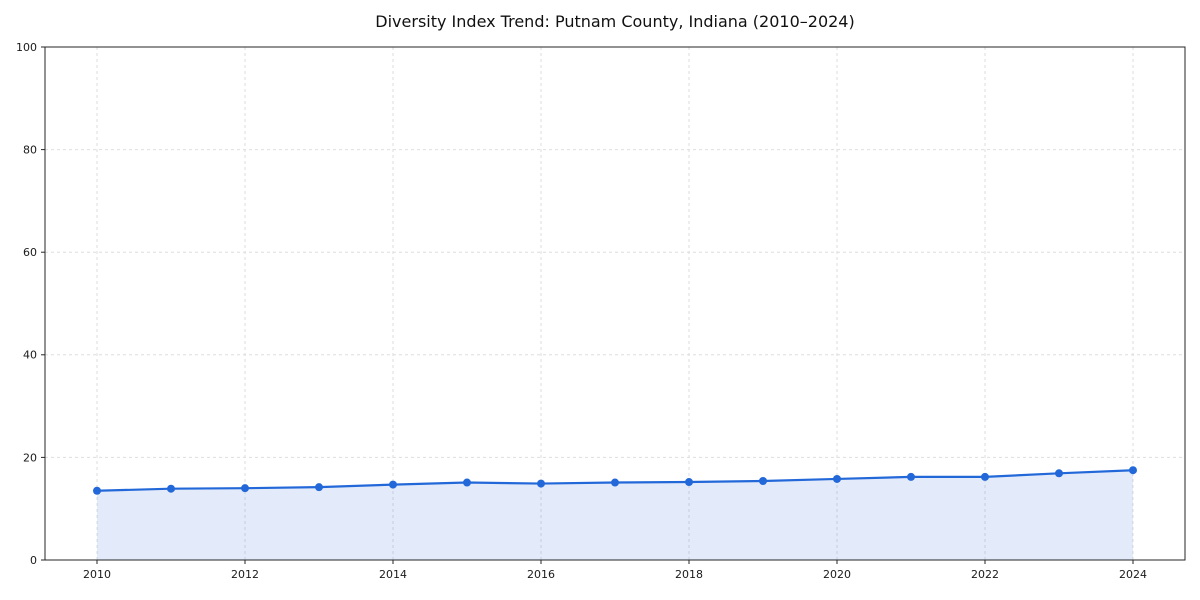 This screenshot has height=600, width=1200. I want to click on x-tick-label: 2024, so click(1133, 574).